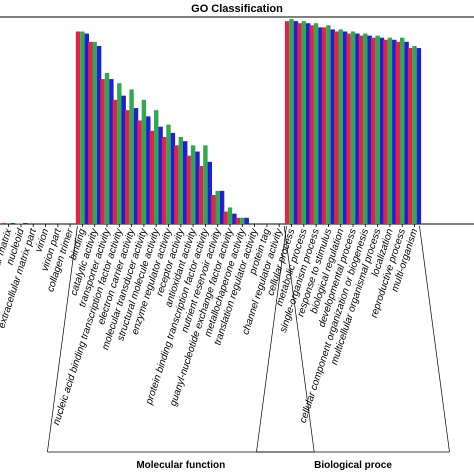  What do you see at coordinates (237, 9) in the screenshot?
I see `chart-title: GO Classification` at bounding box center [237, 9].